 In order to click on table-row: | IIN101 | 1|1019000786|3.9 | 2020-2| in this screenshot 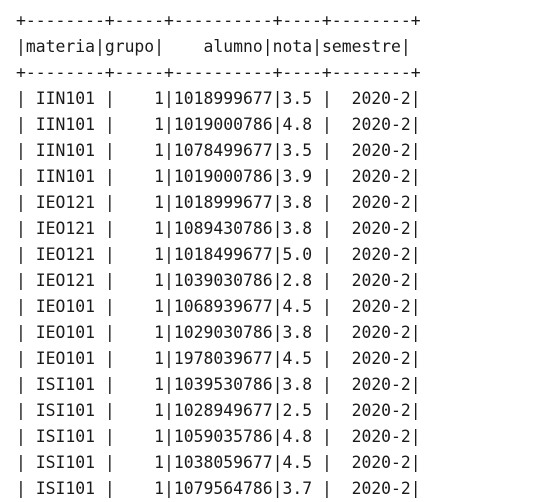, I will do `click(218, 176)`.